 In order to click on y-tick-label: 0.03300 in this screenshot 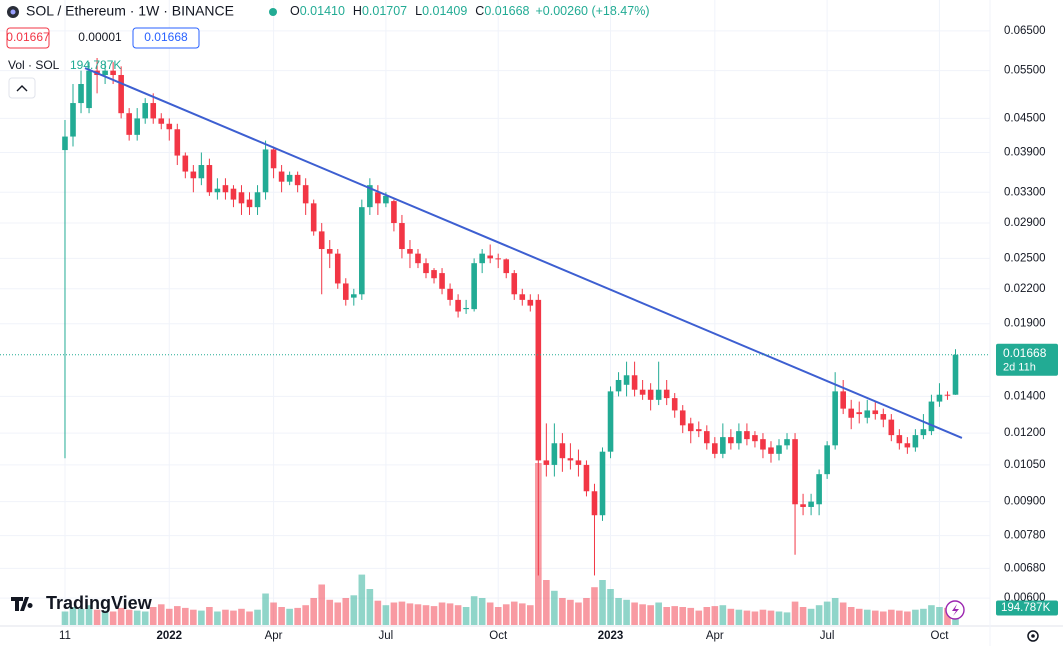, I will do `click(1025, 192)`.